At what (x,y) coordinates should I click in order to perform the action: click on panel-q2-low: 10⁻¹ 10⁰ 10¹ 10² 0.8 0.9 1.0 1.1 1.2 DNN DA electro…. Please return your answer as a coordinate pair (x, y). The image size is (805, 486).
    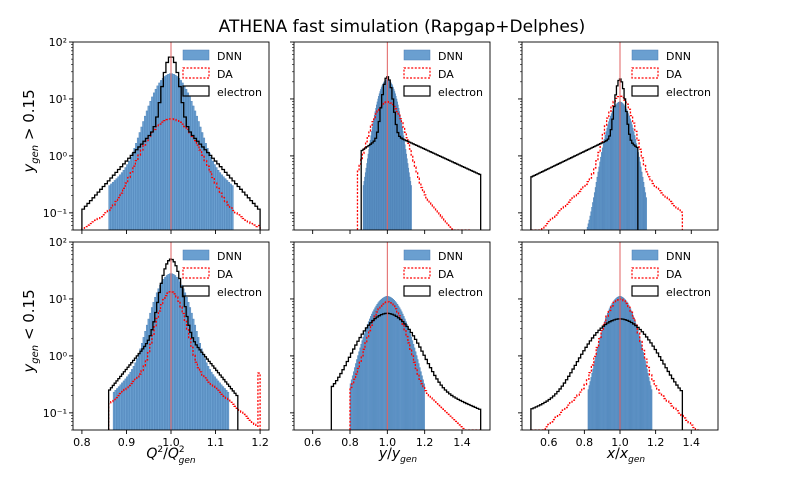
    Looking at the image, I should click on (156, 342).